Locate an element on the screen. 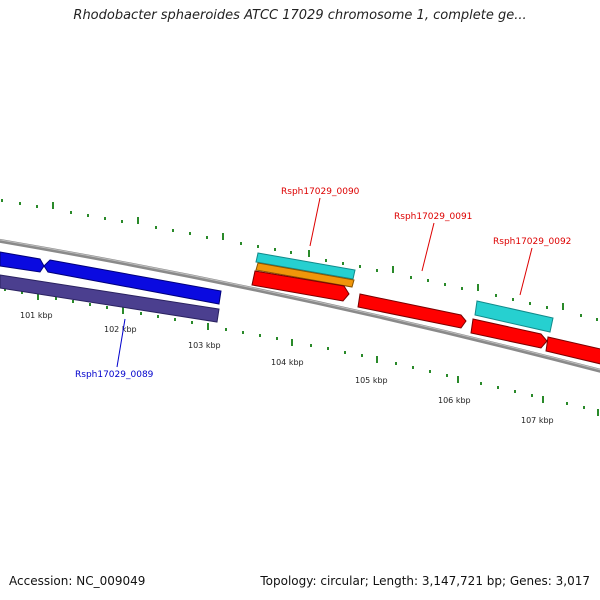 The width and height of the screenshot is (600, 600). tick-label: 104 kbp is located at coordinates (287, 362).